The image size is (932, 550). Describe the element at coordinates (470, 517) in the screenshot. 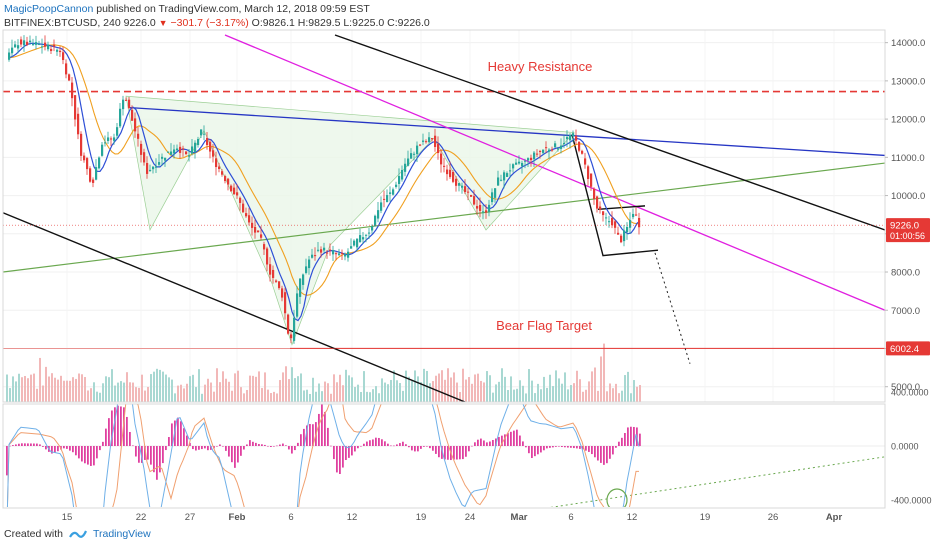

I see `time-tick-label: 24` at that location.